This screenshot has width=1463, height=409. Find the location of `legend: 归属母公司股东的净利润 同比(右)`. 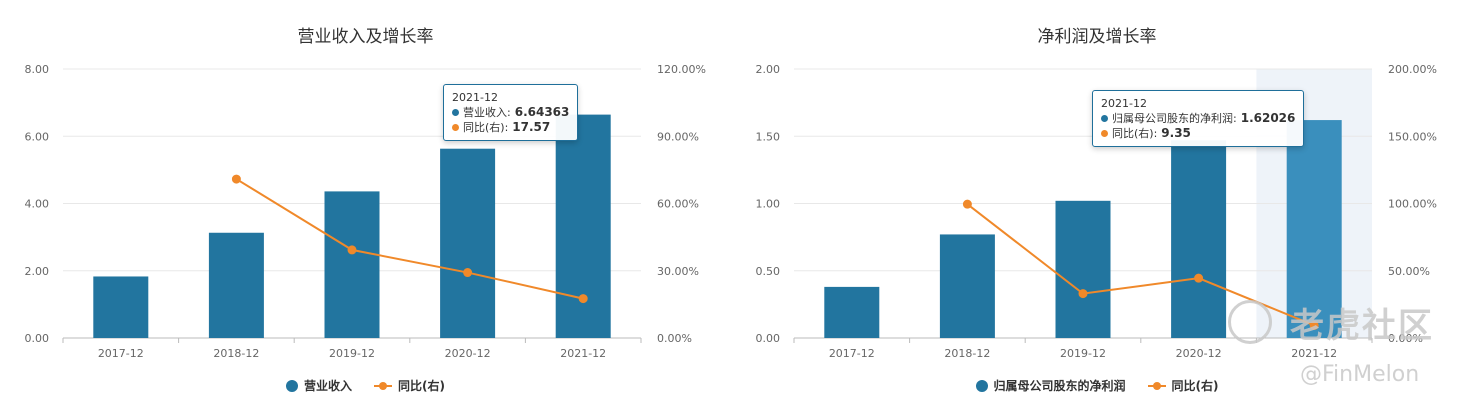

legend: 归属母公司股东的净利润 同比(右) is located at coordinates (1097, 385).